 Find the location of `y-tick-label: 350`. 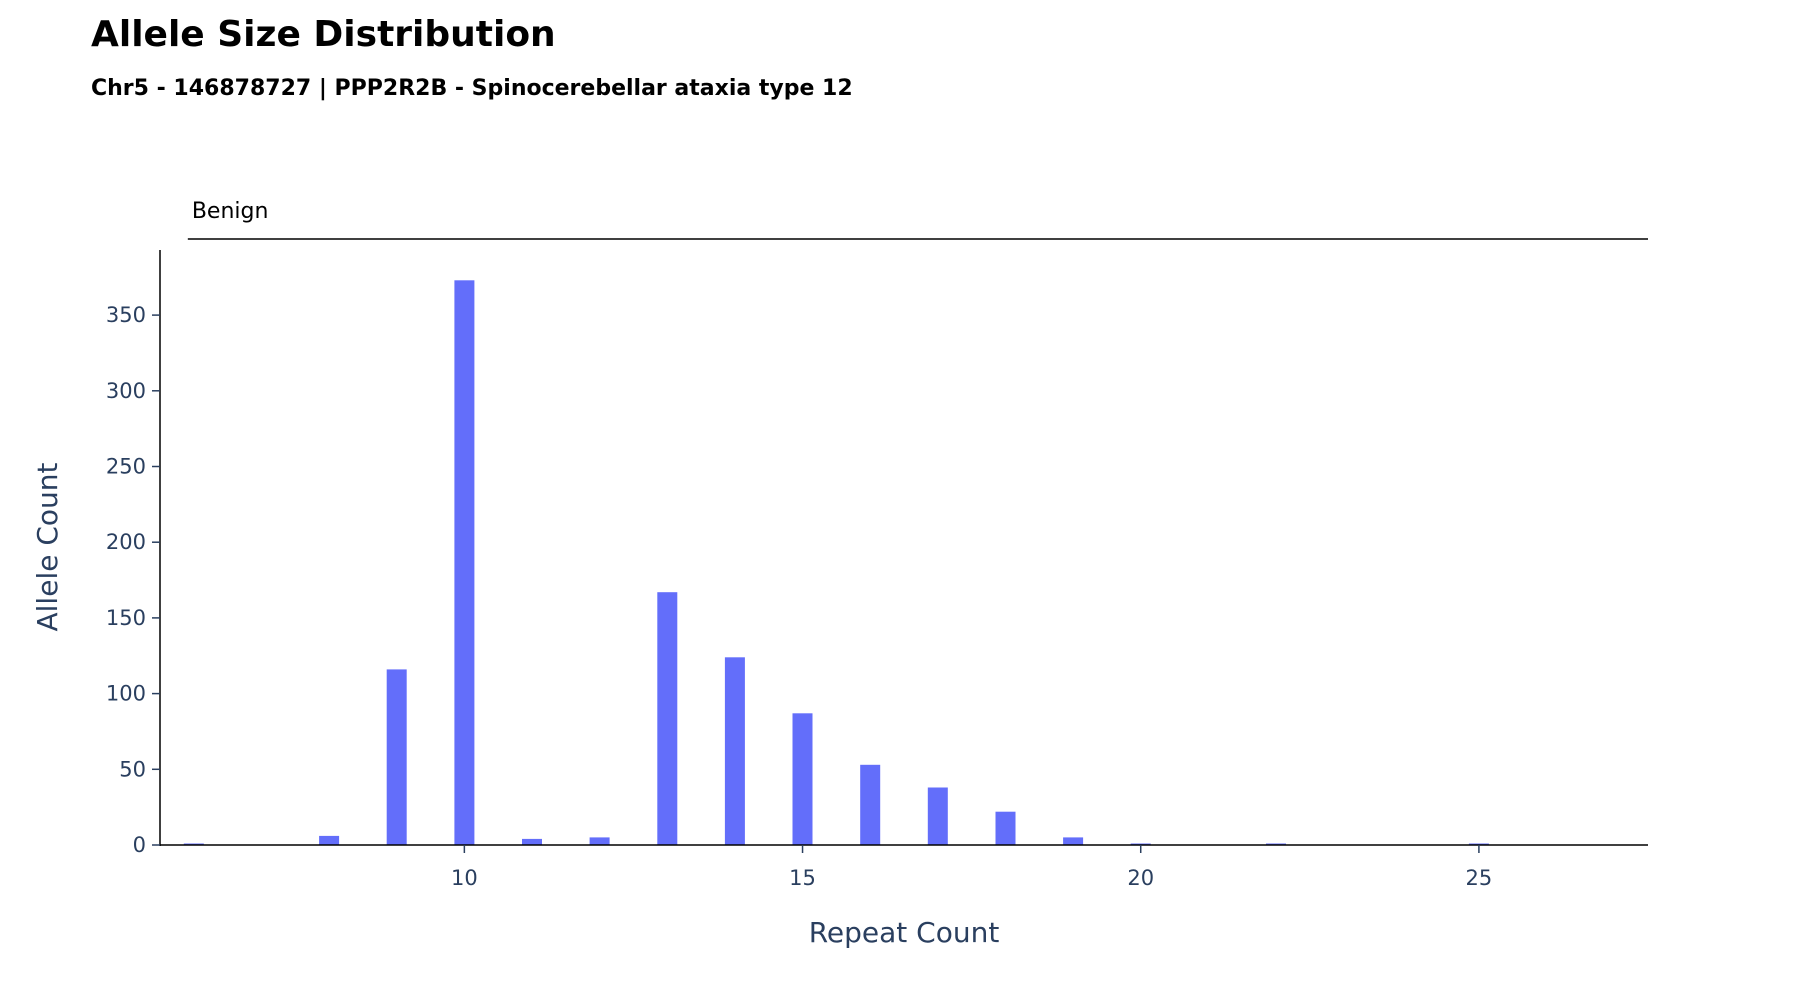

y-tick-label: 350 is located at coordinates (126, 315).